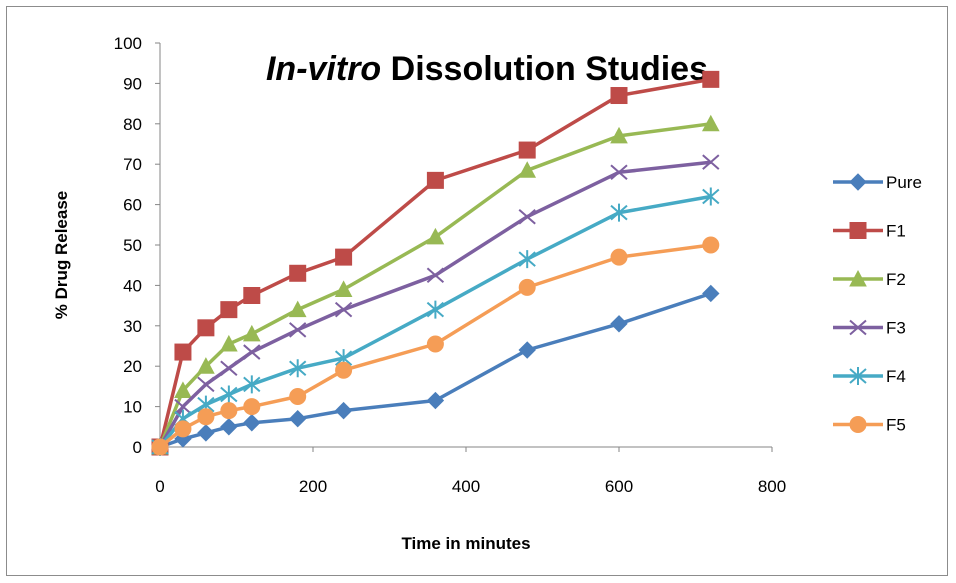  Describe the element at coordinates (128, 43) in the screenshot. I see `y-tick-label: 100` at that location.